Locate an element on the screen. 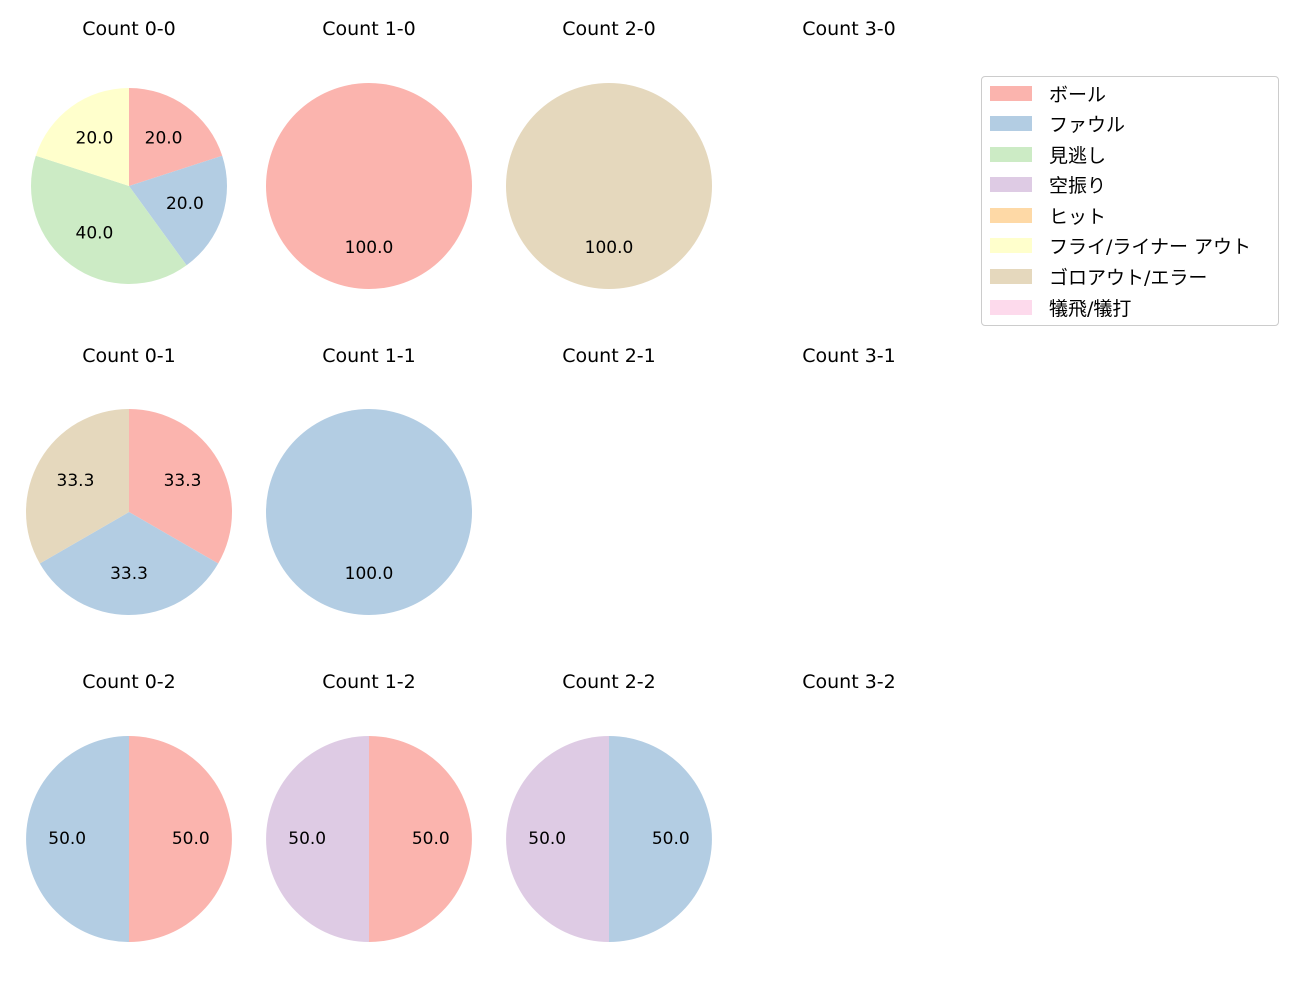  legend-item-sacrifice: 犠飛/犠打 is located at coordinates (1060, 308).